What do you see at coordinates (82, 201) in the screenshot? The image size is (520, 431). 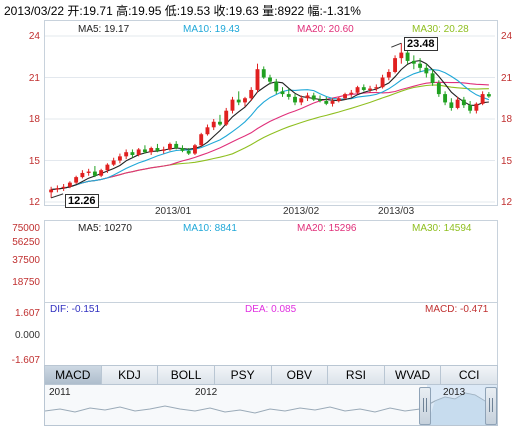 I see `low-price-marker: 12.26` at bounding box center [82, 201].